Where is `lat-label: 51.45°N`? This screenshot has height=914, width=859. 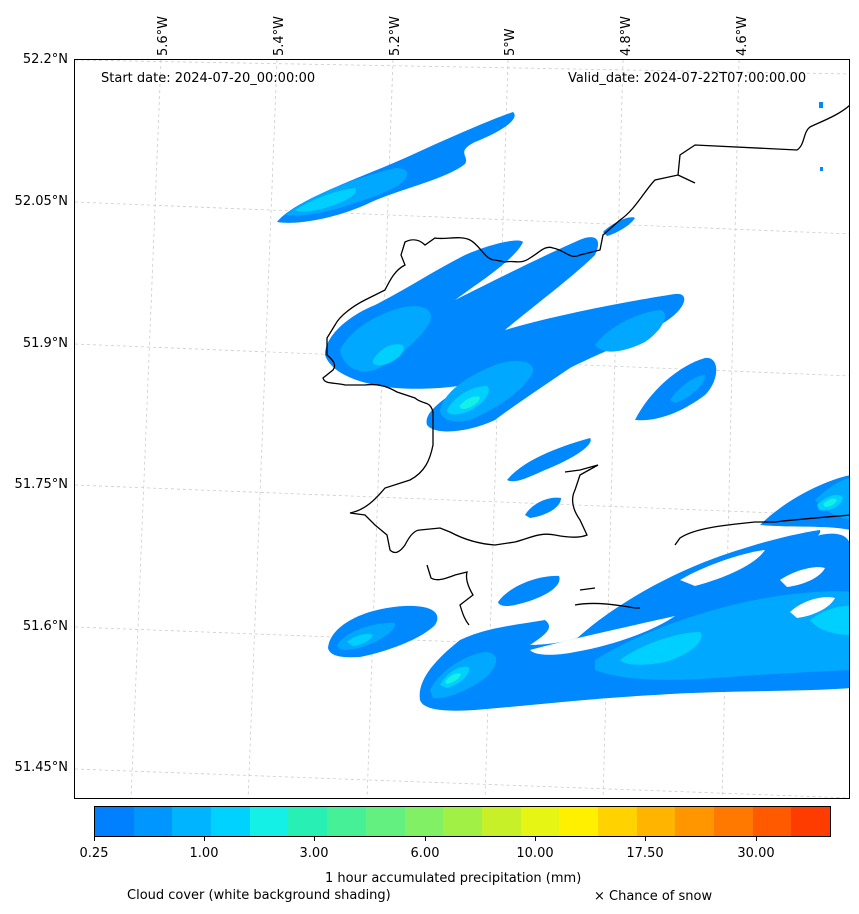 lat-label: 51.45°N is located at coordinates (41, 767).